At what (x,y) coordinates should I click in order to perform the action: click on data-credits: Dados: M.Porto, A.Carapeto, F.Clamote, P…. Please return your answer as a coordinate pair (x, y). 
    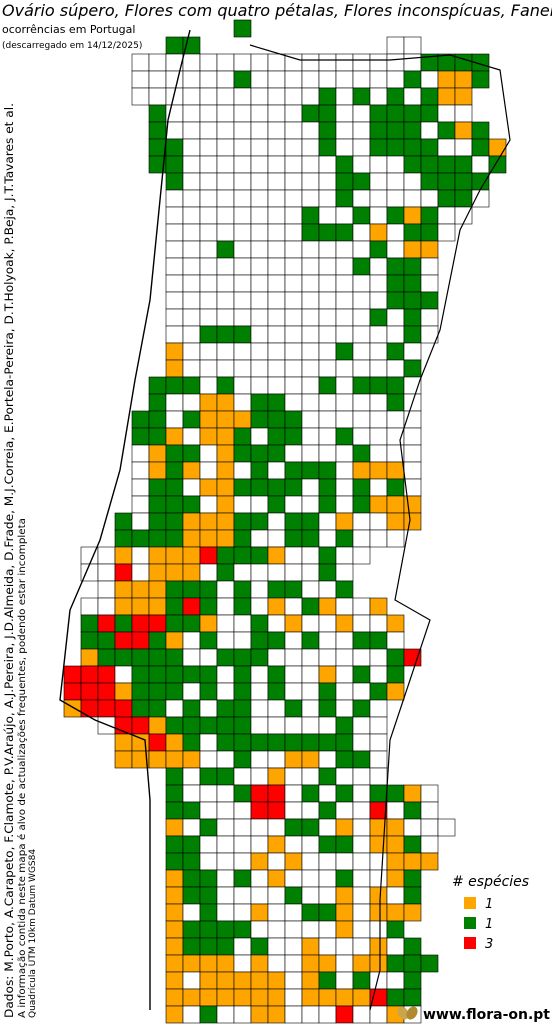
    Looking at the image, I should click on (9, 560).